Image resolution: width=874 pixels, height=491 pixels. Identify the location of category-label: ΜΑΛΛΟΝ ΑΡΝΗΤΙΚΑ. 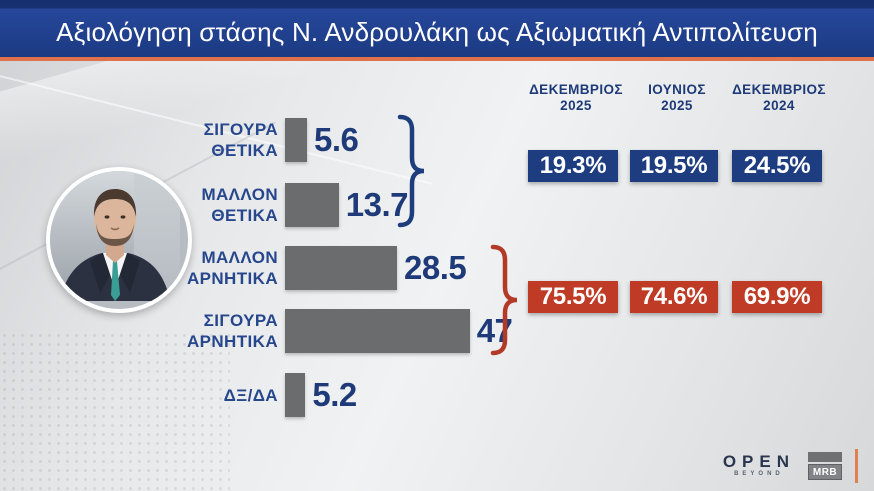
(232, 268).